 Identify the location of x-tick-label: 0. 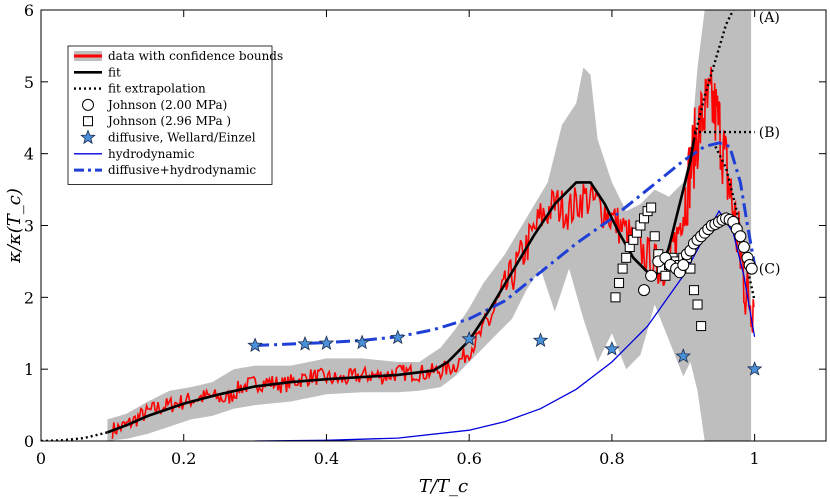
(41, 458).